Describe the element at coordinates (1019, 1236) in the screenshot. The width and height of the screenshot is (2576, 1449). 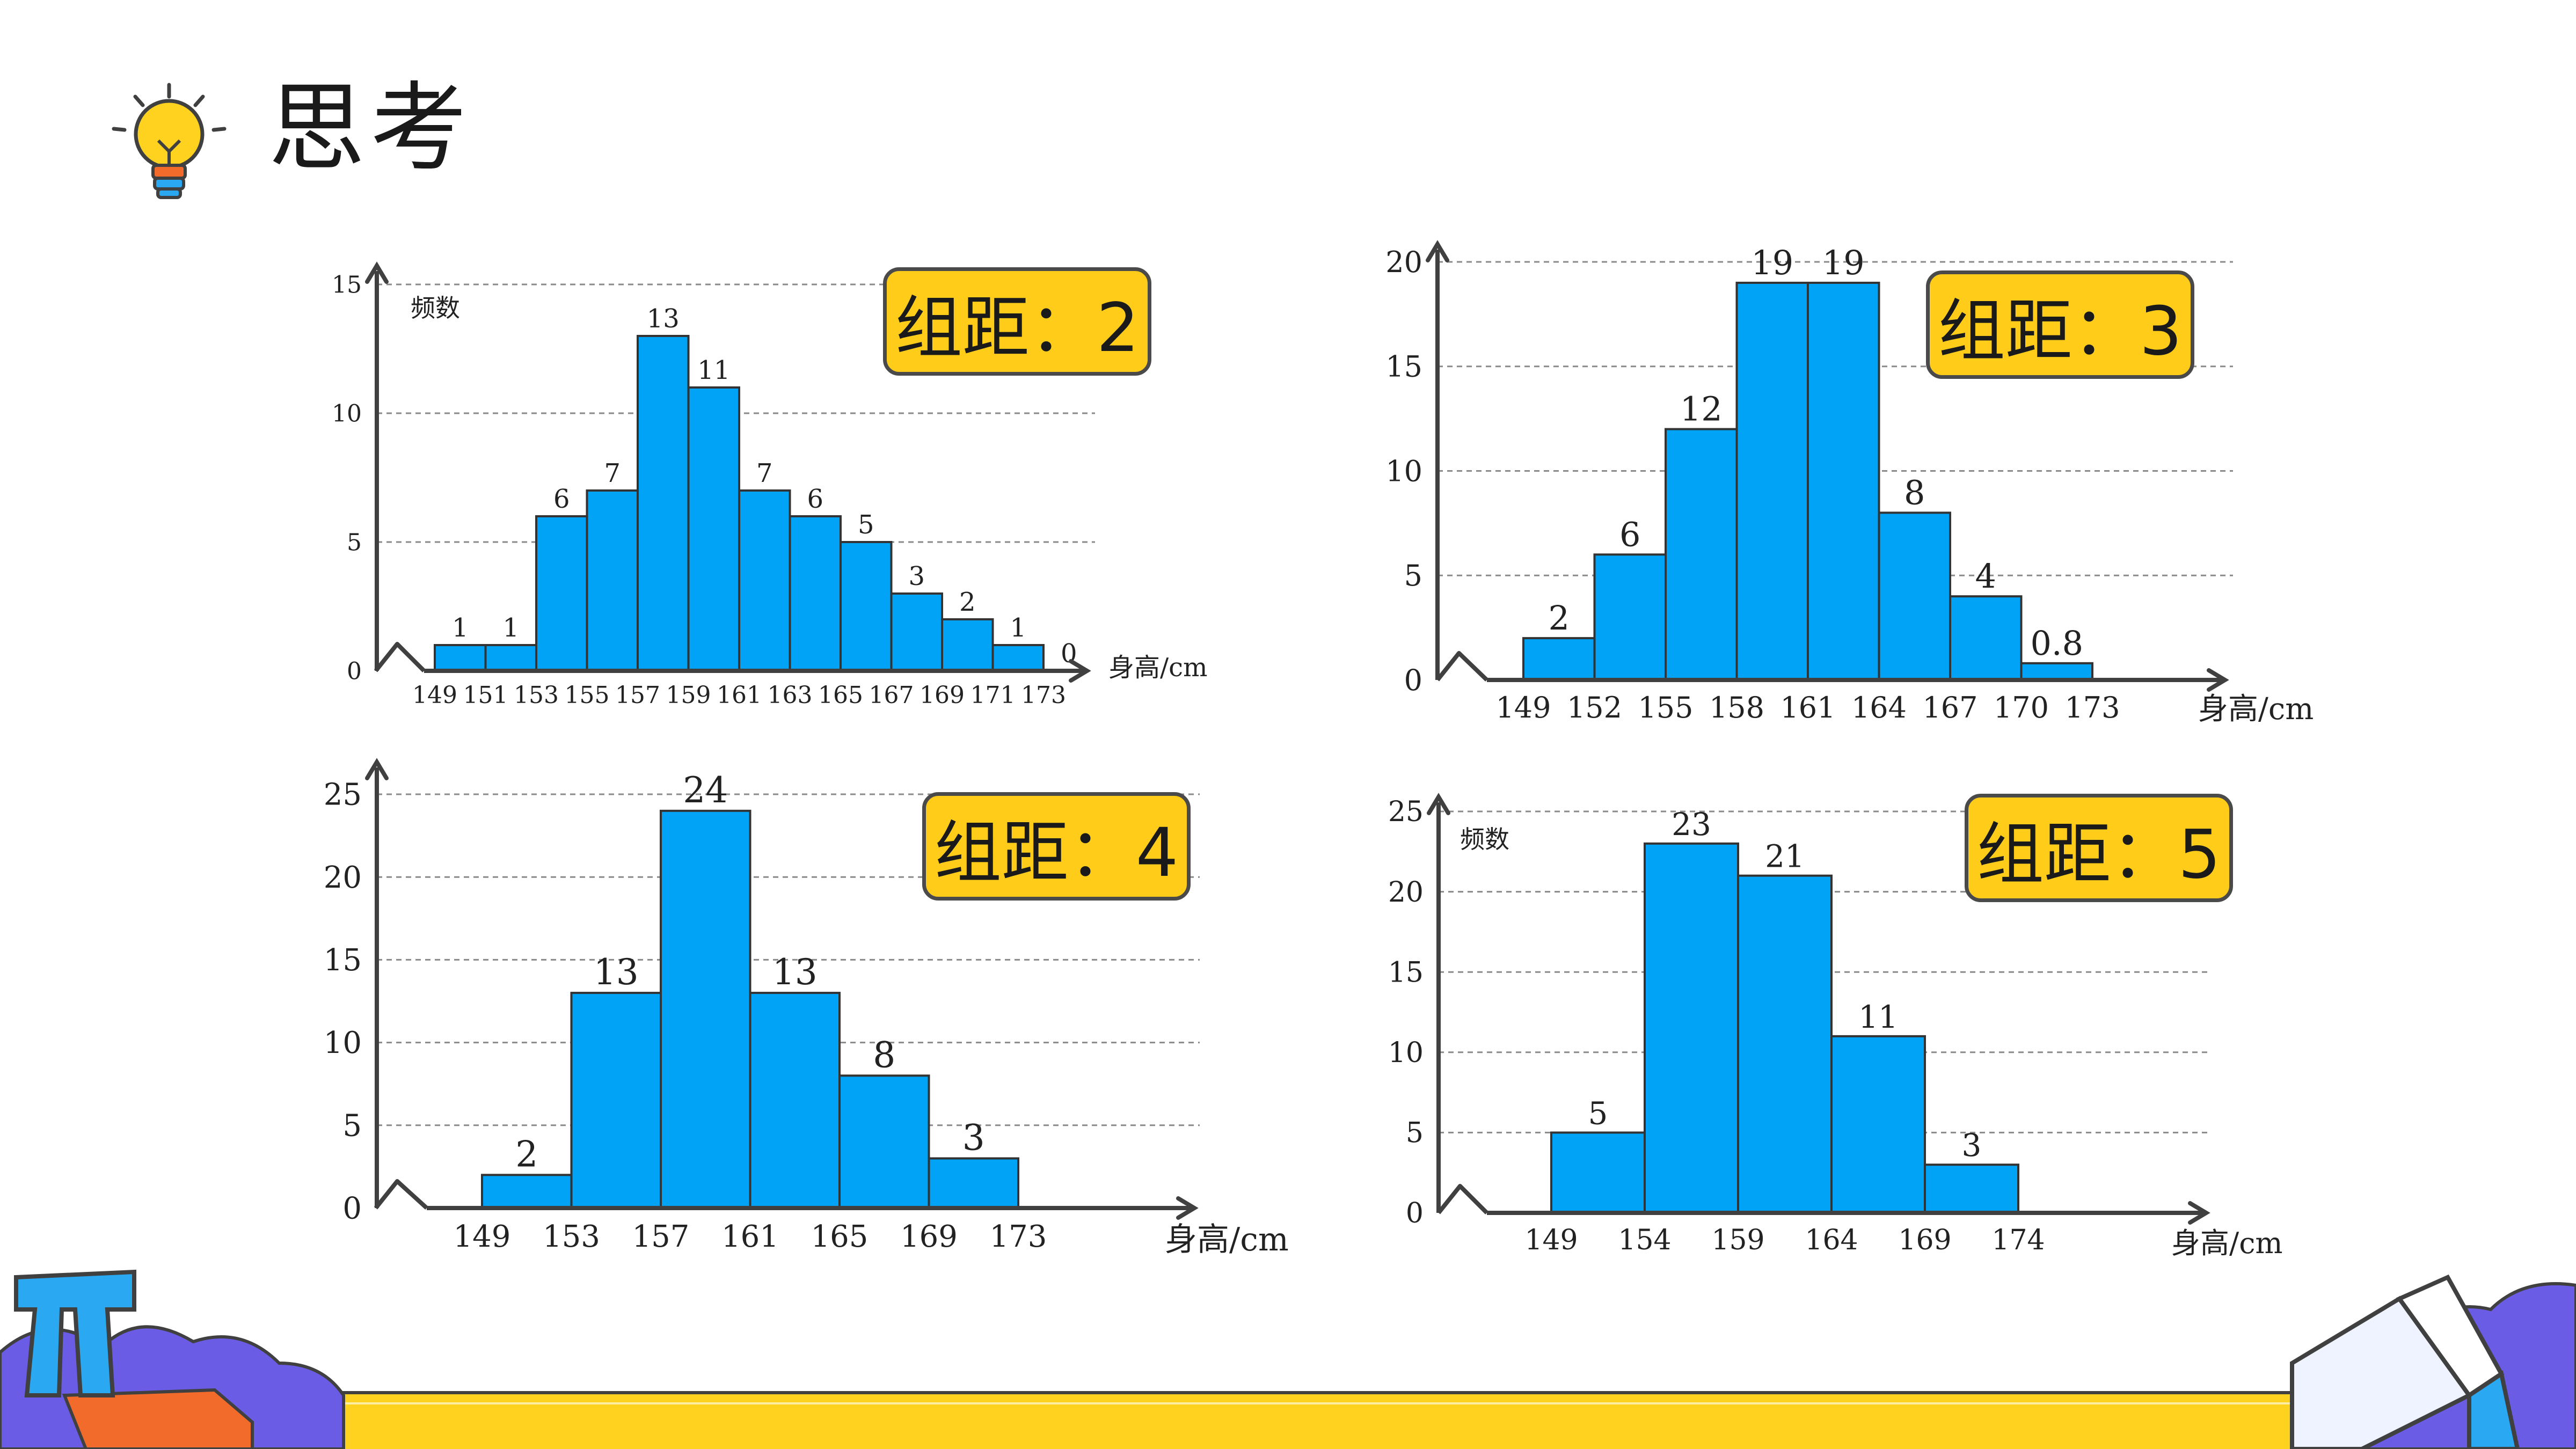
I see `x-tick-label: 173` at that location.